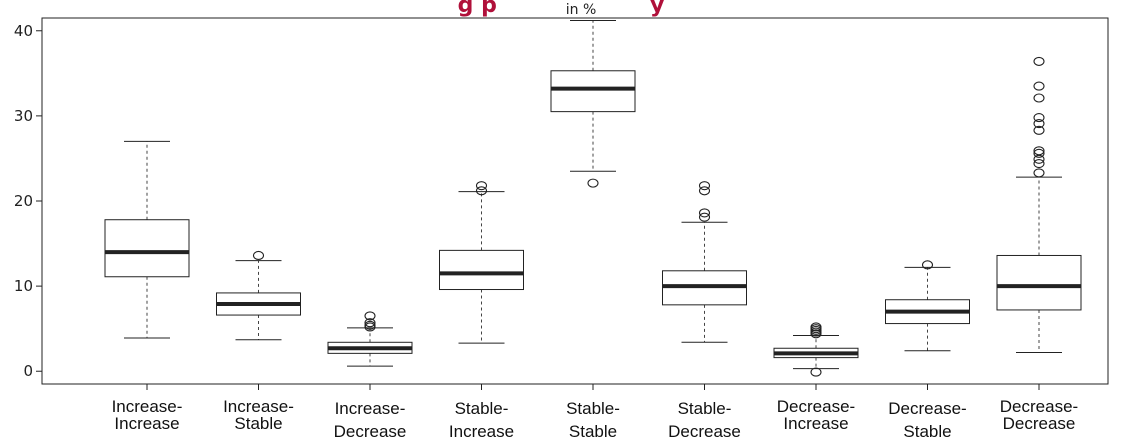 The image size is (1123, 438). Describe the element at coordinates (23, 201) in the screenshot. I see `y-tick-label: 20` at that location.